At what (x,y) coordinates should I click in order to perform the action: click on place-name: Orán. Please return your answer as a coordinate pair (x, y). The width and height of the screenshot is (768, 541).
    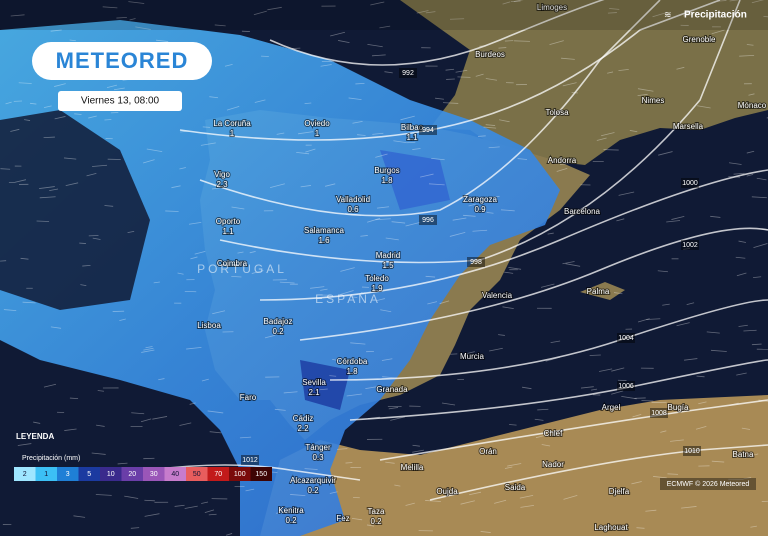
    Looking at the image, I should click on (488, 451).